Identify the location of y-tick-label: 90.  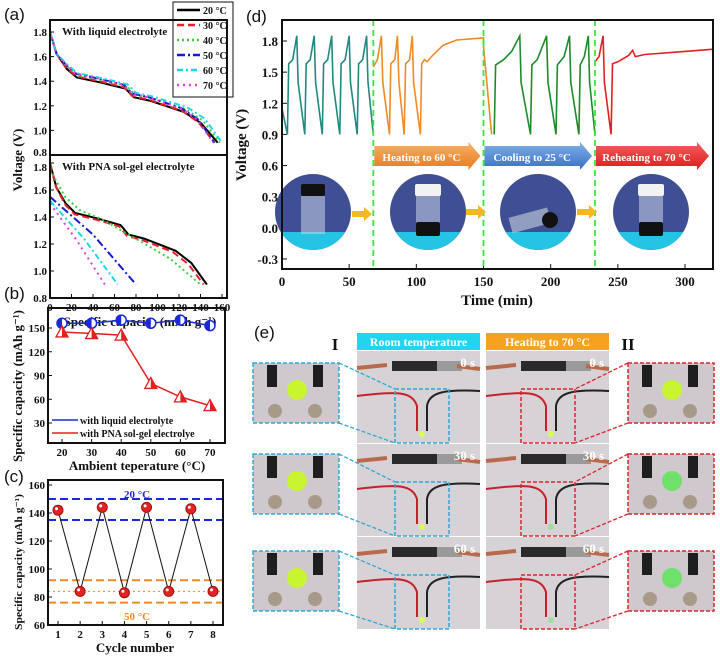
(40, 377).